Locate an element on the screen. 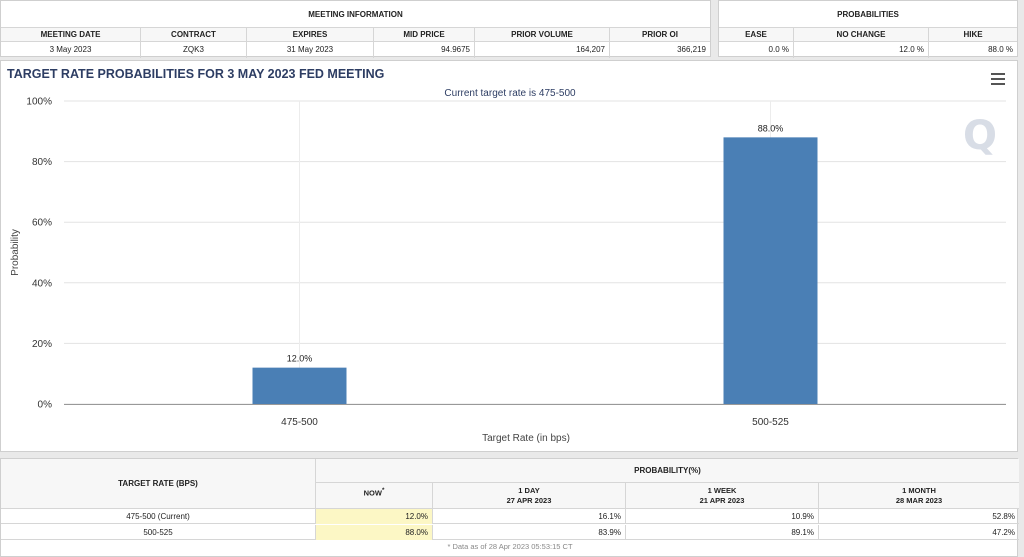 The height and width of the screenshot is (557, 1024). day-cell: 16.1% is located at coordinates (529, 516).